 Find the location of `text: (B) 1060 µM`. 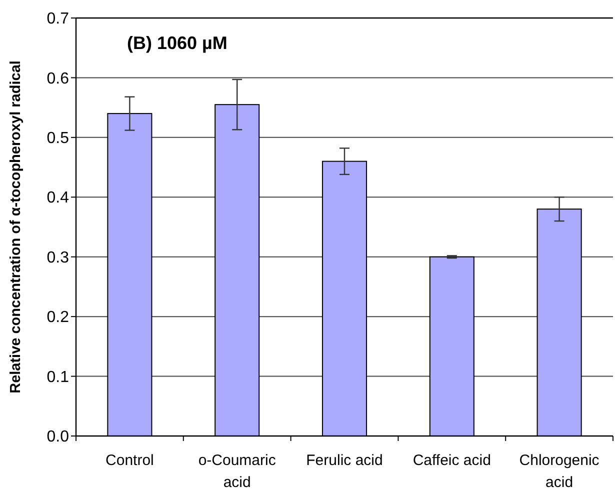

text: (B) 1060 µM is located at coordinates (177, 43).